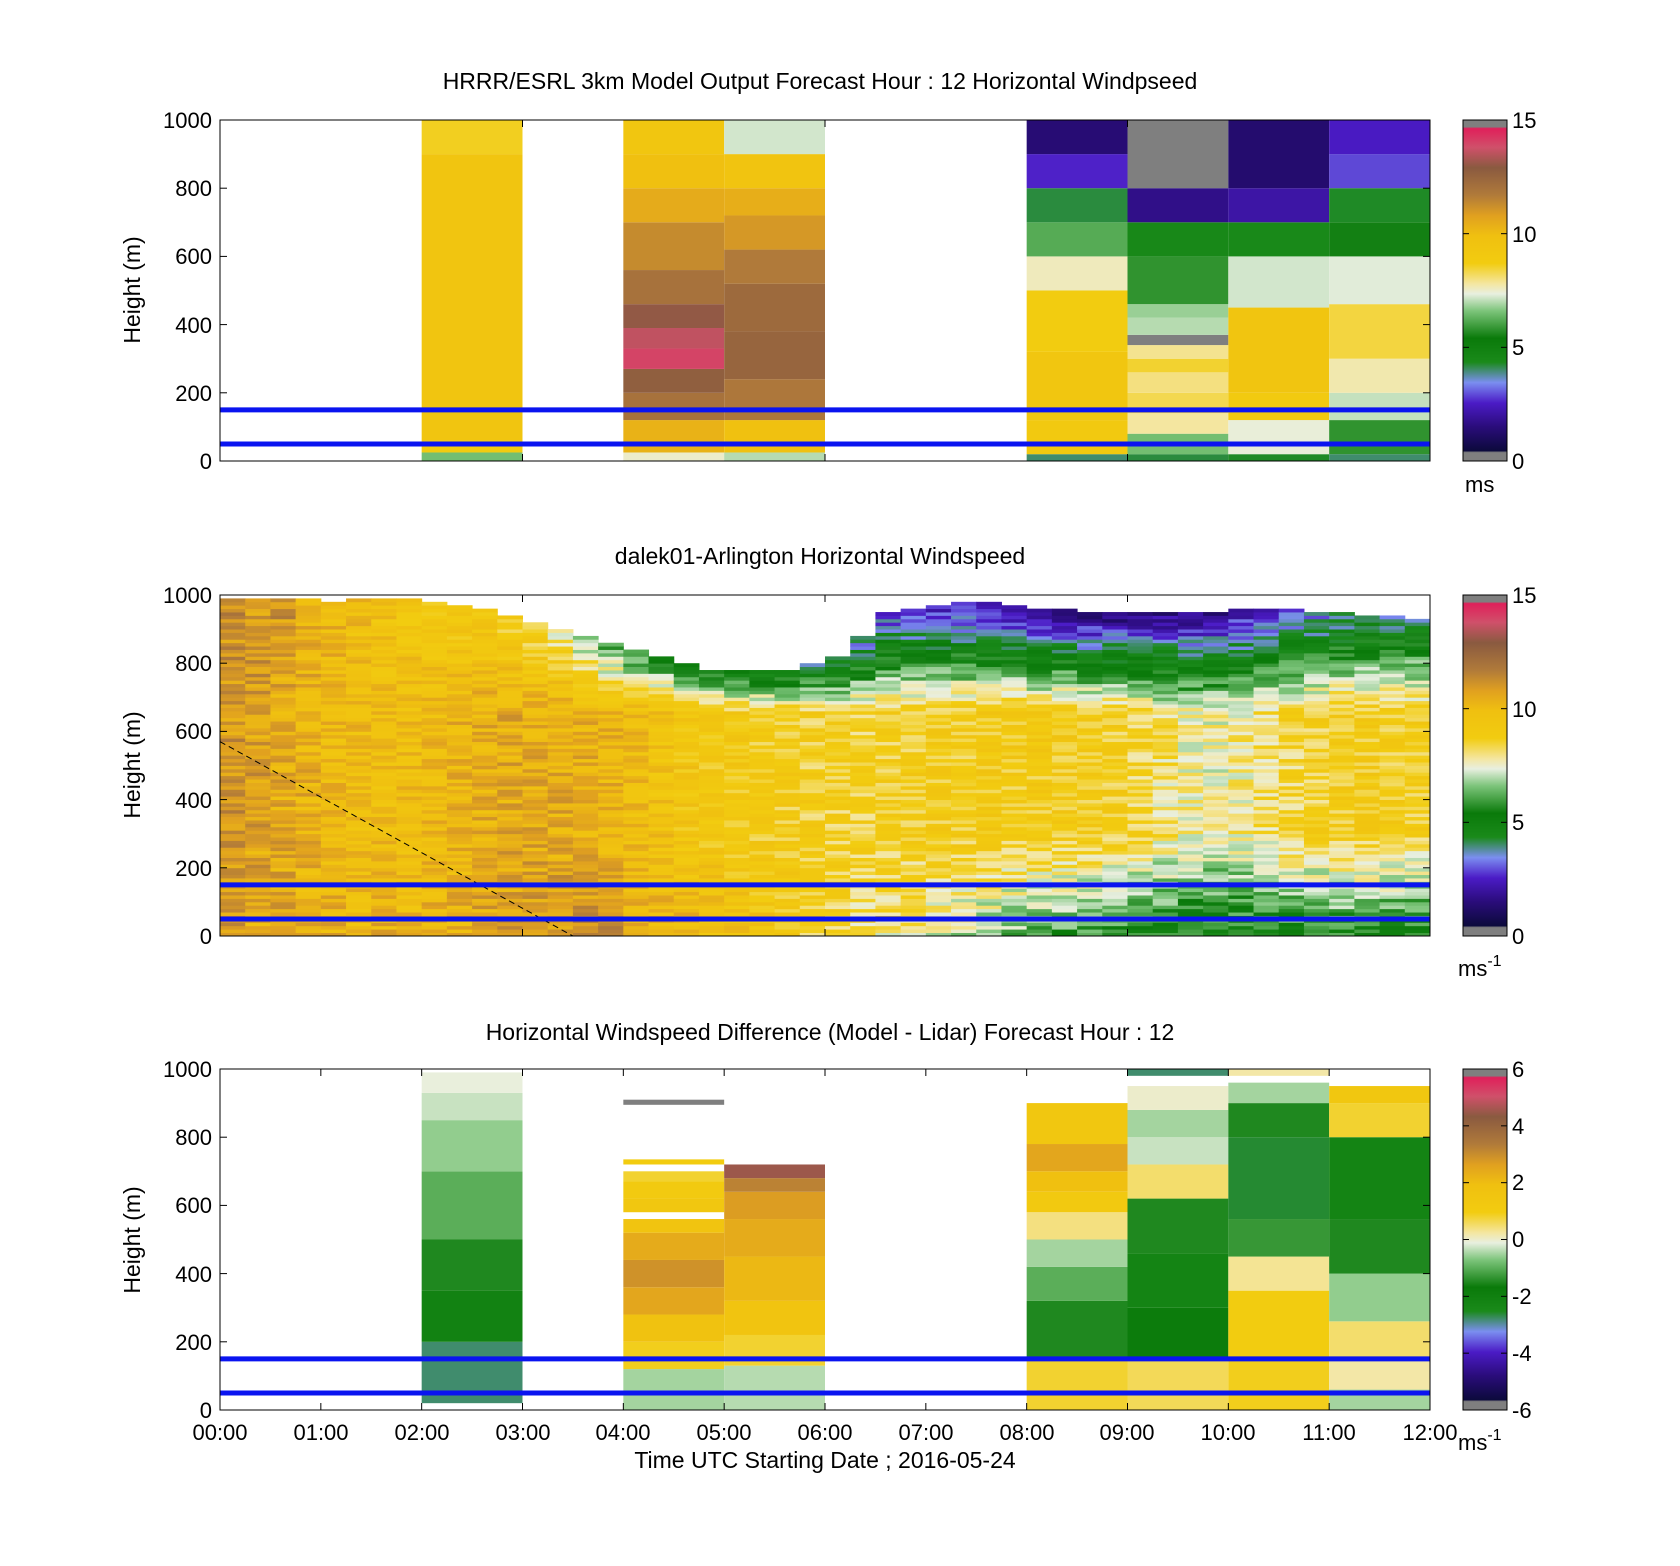 The width and height of the screenshot is (1680, 1566). Describe the element at coordinates (1524, 234) in the screenshot. I see `colorbar-1-tick-label: 10` at that location.